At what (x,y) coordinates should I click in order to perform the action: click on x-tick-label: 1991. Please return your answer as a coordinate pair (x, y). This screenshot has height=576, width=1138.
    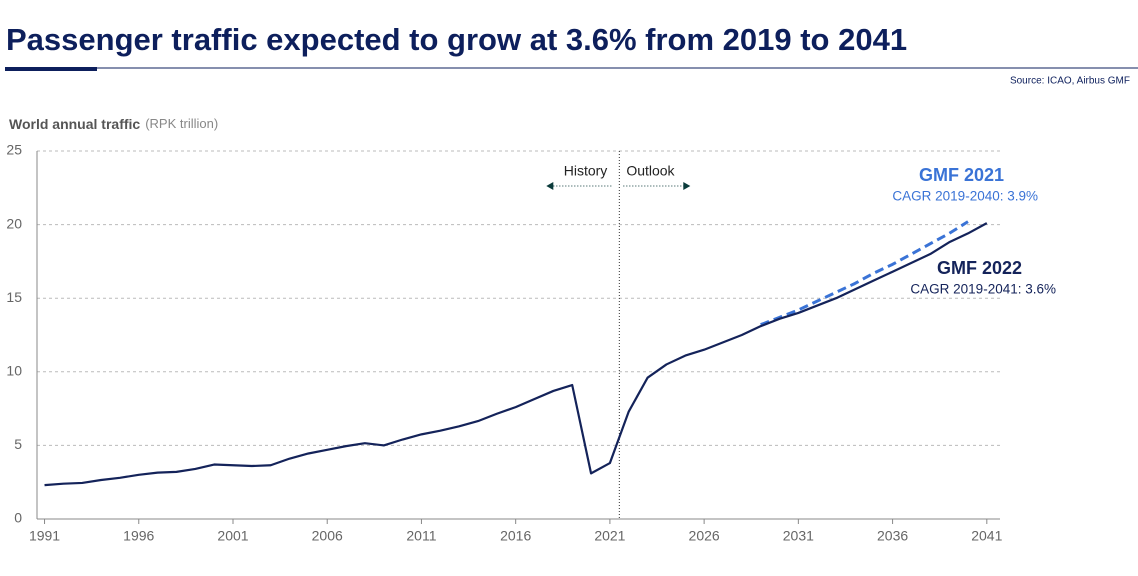
    Looking at the image, I should click on (44, 536).